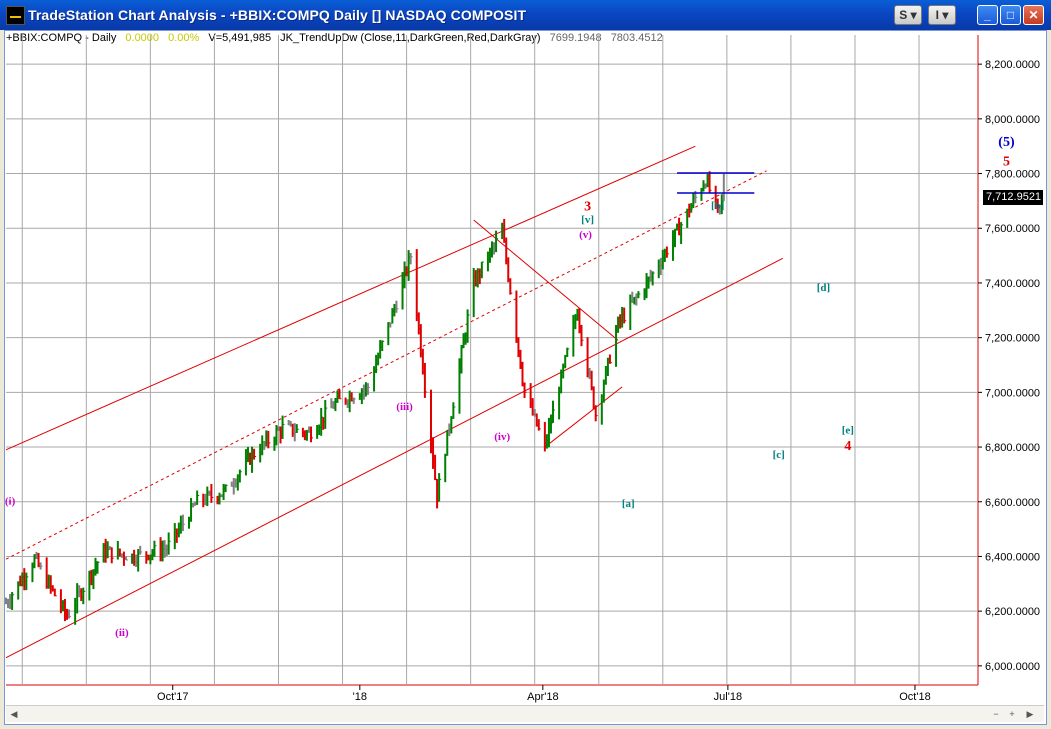  Describe the element at coordinates (996, 714) in the screenshot. I see `zoom-out-icon: −` at that location.